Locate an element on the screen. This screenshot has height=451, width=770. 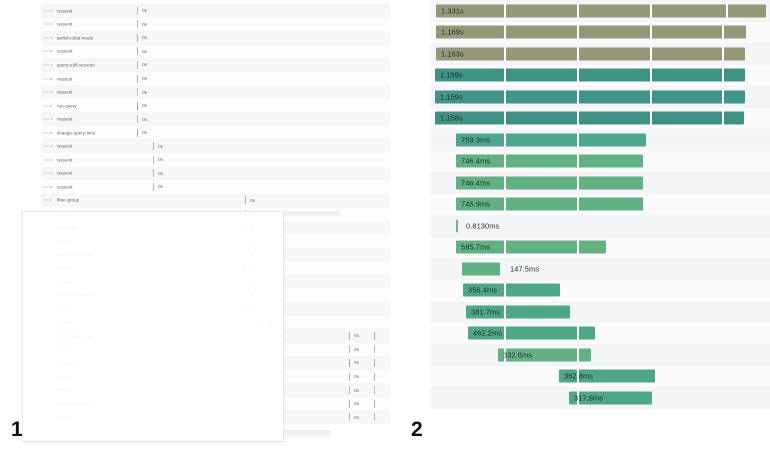
trace-row-label: run-query is located at coordinates (67, 228).